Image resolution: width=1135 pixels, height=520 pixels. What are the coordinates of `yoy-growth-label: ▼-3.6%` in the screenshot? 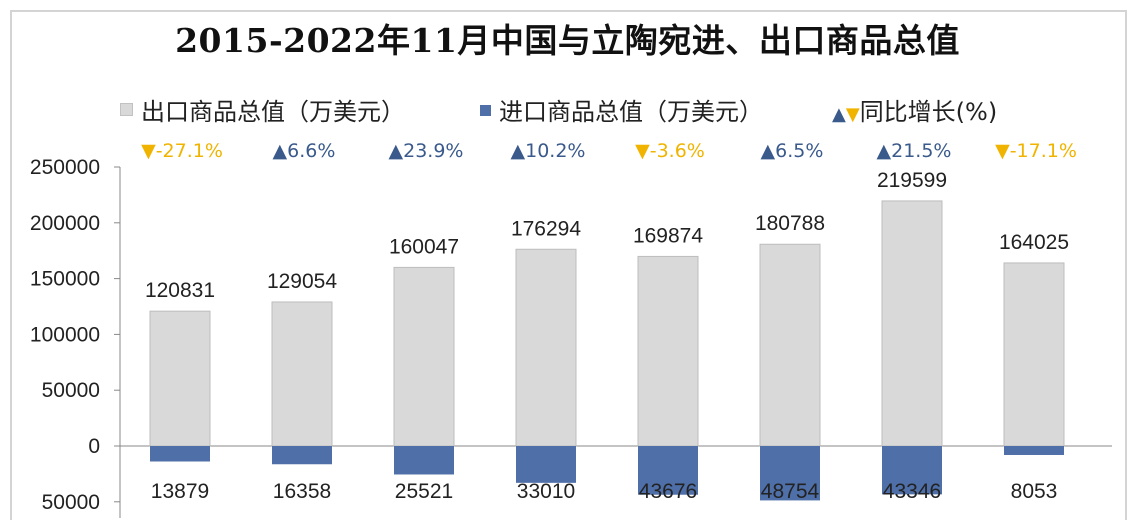 It's located at (670, 151).